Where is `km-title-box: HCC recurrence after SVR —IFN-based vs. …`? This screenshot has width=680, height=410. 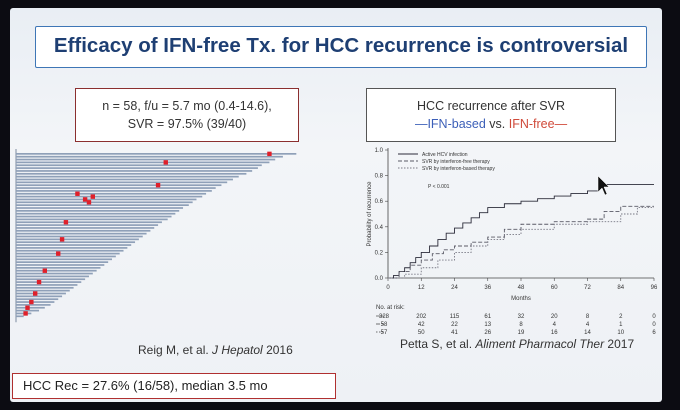 km-title-box: HCC recurrence after SVR —IFN-based vs. … is located at coordinates (491, 115).